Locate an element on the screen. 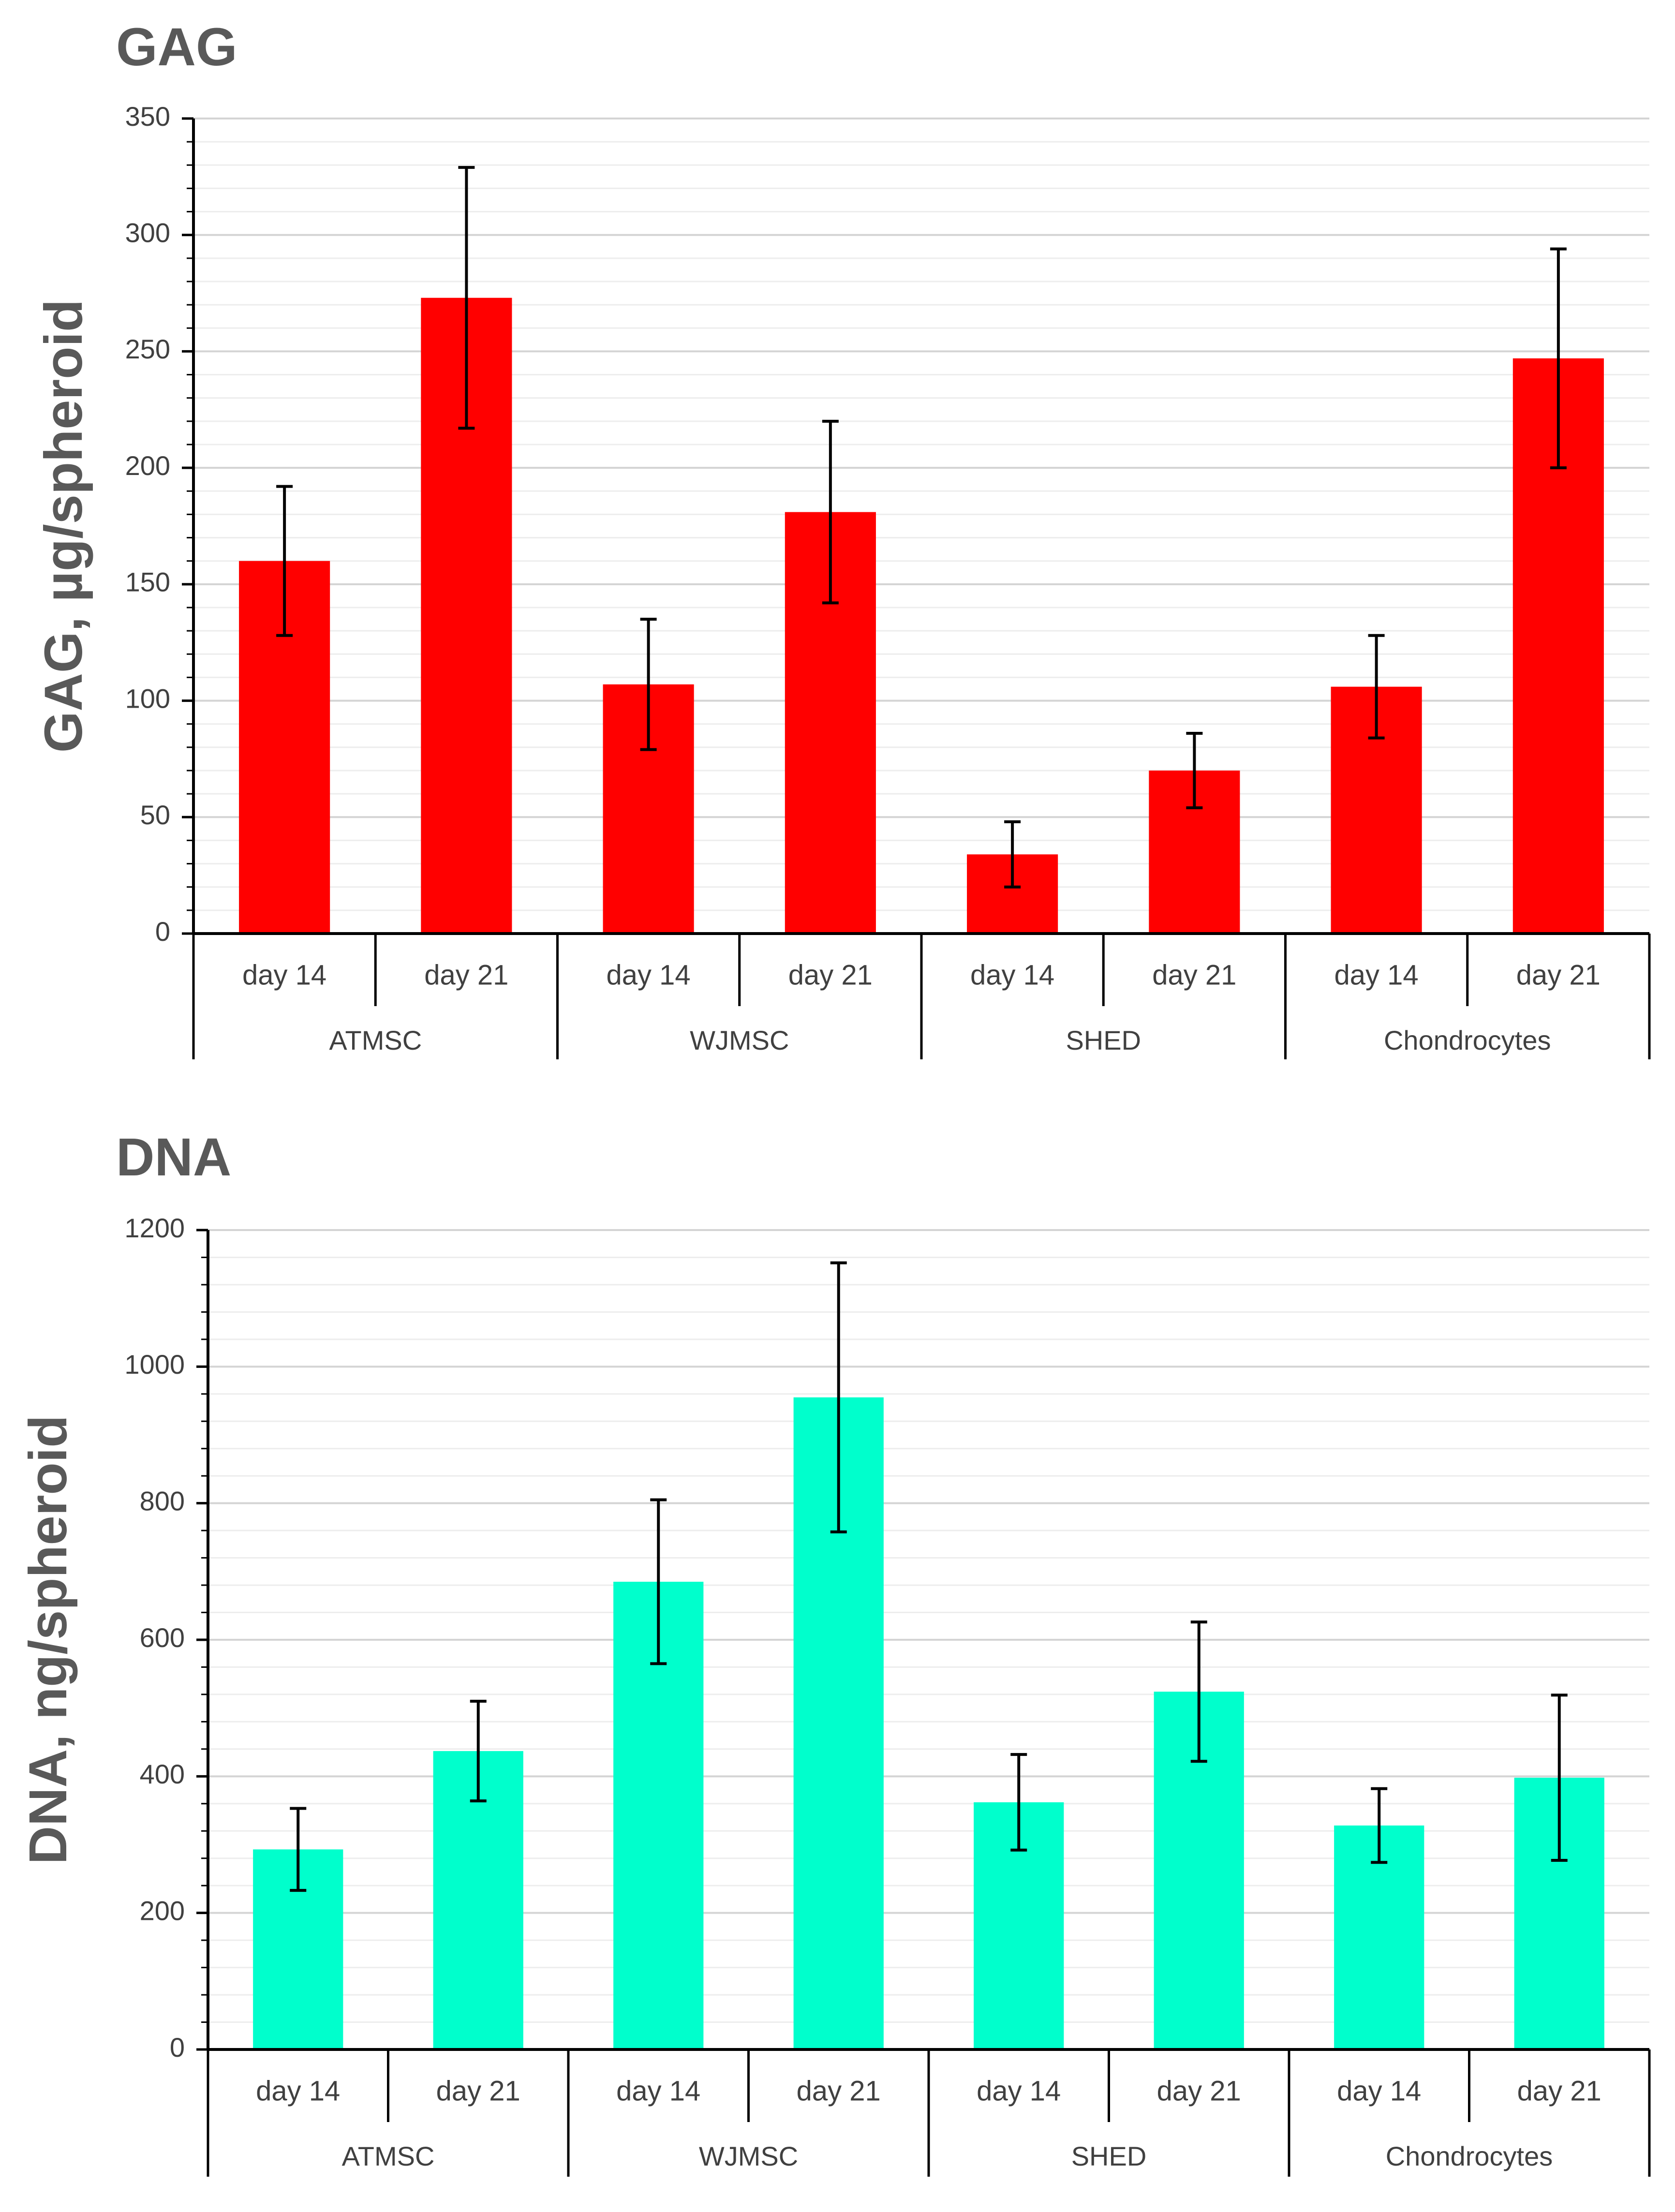 The width and height of the screenshot is (1675, 2212). y-tick-label: 300 is located at coordinates (148, 233).